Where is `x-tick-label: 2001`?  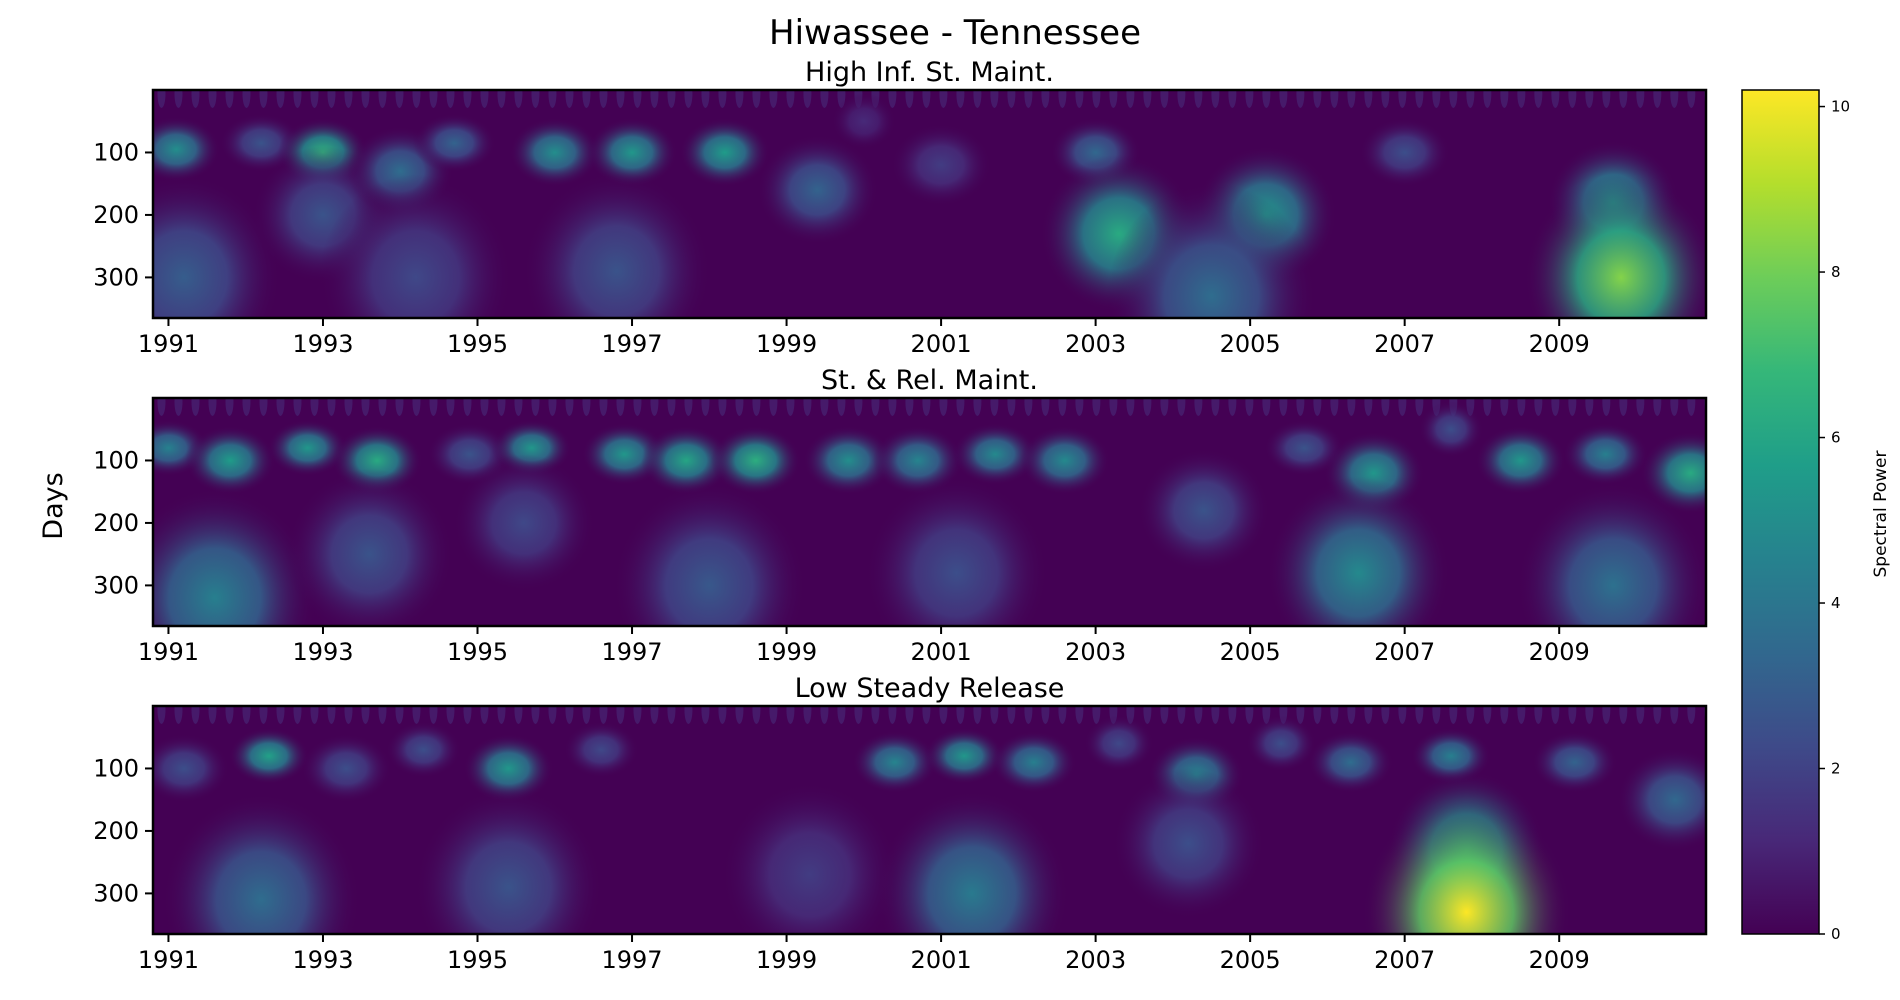 x-tick-label: 2001 is located at coordinates (941, 960).